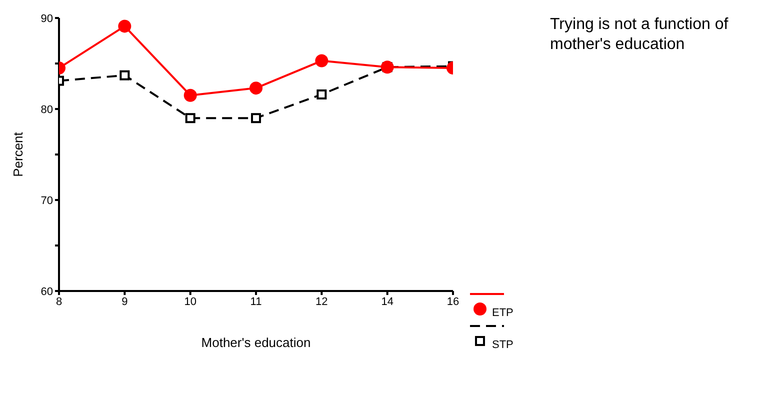 This screenshot has height=413, width=773. What do you see at coordinates (125, 302) in the screenshot?
I see `x-tick-label: 9` at bounding box center [125, 302].